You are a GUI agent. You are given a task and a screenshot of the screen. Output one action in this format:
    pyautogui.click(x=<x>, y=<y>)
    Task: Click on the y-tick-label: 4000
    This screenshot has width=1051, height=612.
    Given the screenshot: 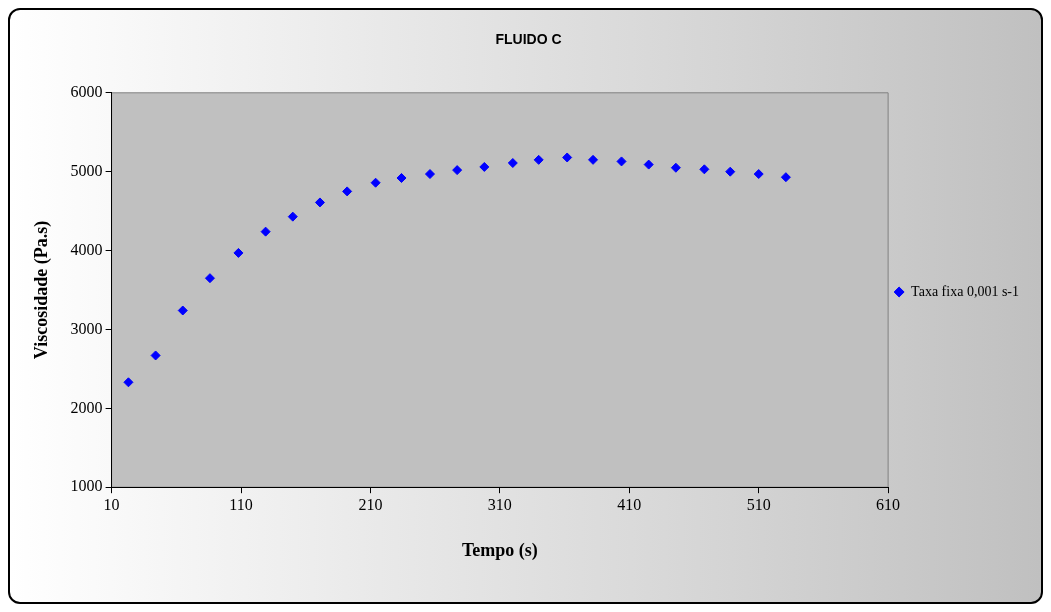 What is the action you would take?
    pyautogui.click(x=86, y=249)
    